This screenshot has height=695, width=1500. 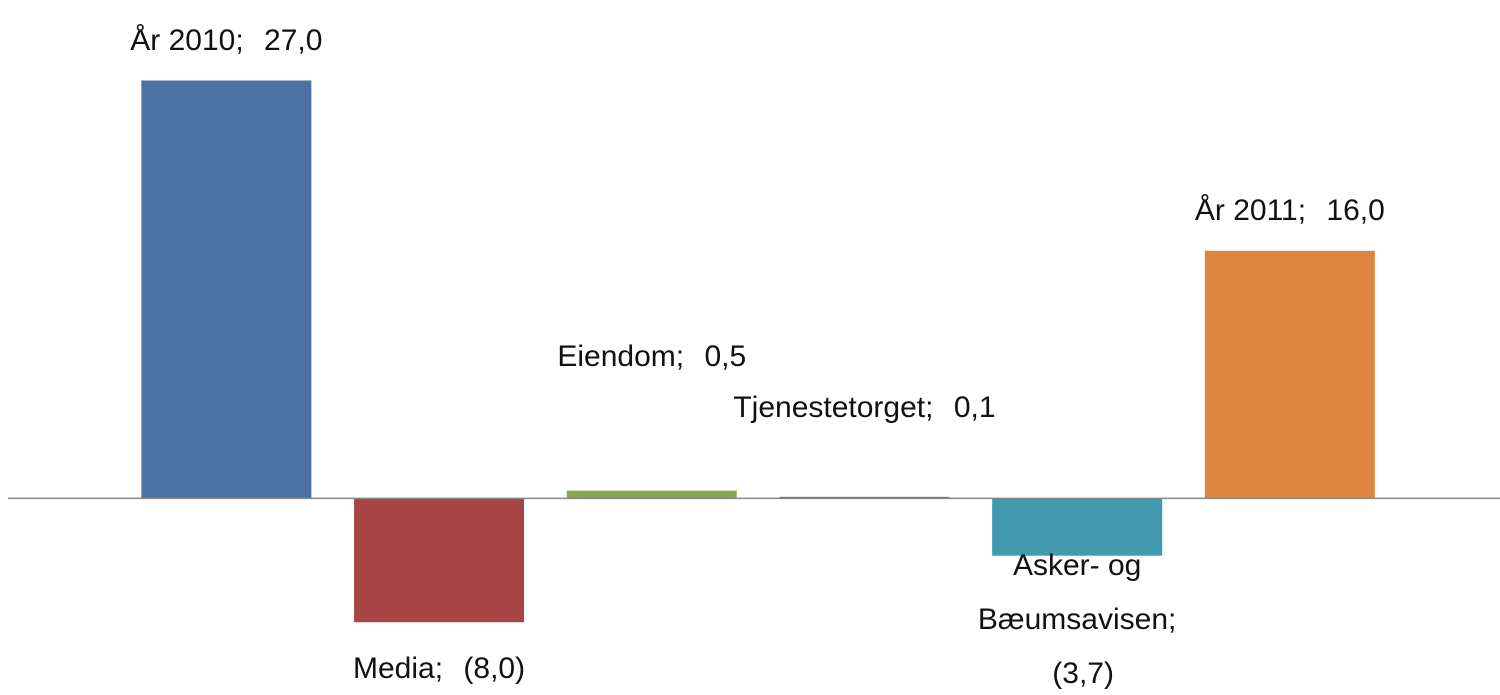 What do you see at coordinates (725, 356) in the screenshot?
I see `label-value: 0,5` at bounding box center [725, 356].